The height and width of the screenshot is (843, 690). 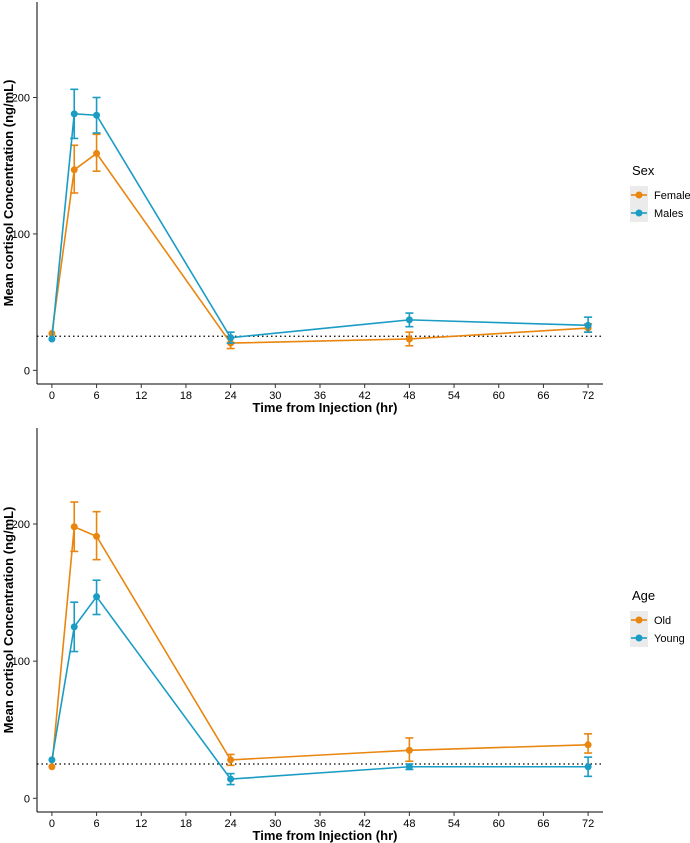 I want to click on legend-label: Young, so click(x=669, y=639).